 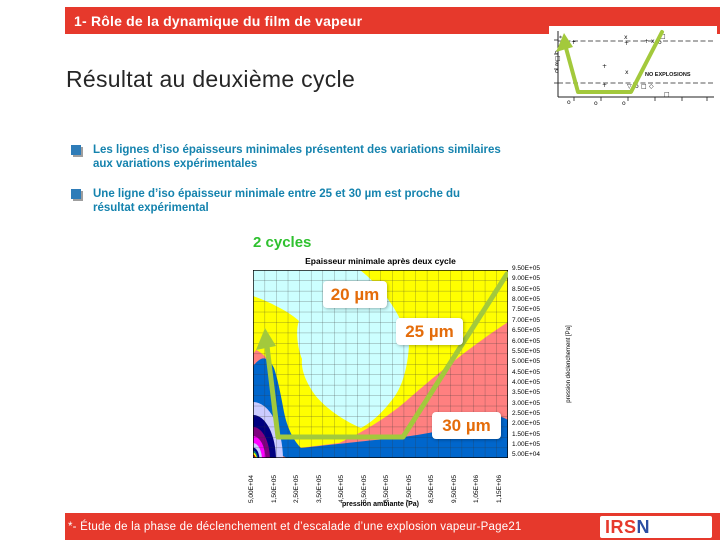 I want to click on no-explosions-label: NO EXPLOSIONS, so click(x=668, y=75).